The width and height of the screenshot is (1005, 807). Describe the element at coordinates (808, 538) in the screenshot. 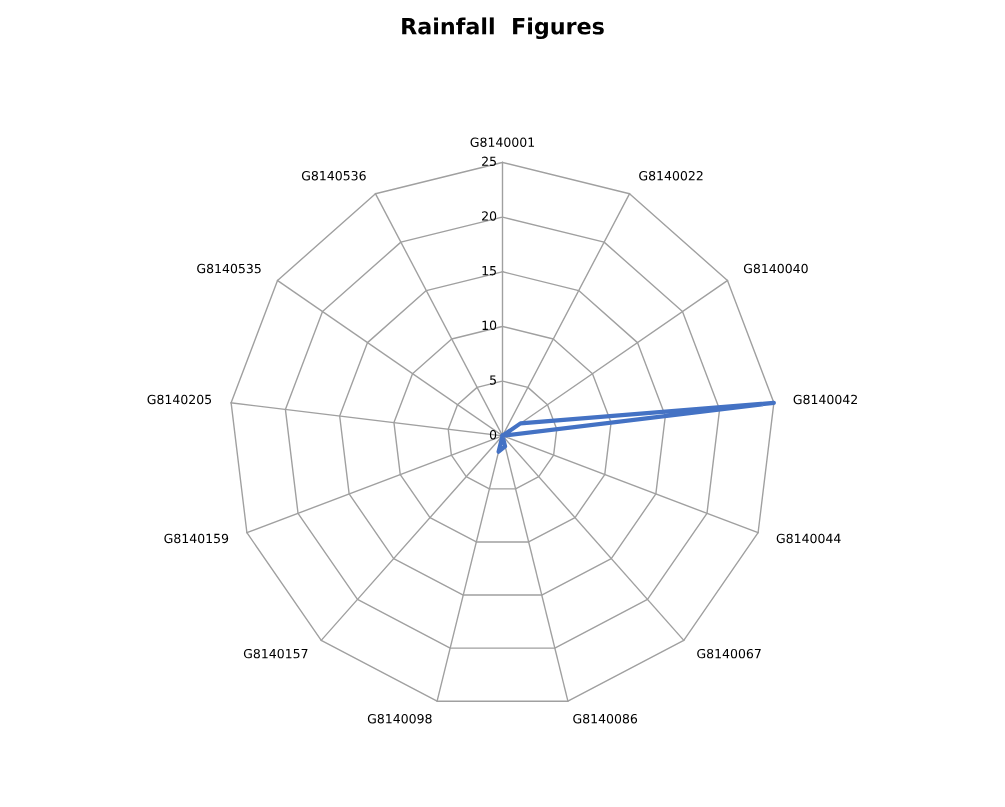

I see `spoke-label: G8140044` at that location.